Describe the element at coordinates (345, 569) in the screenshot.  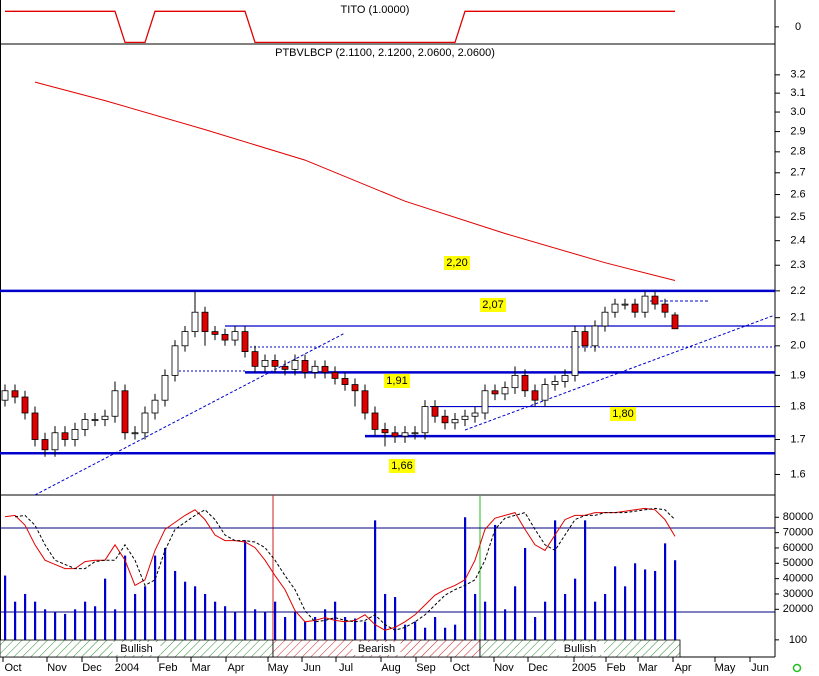
I see `oscillator-line` at that location.